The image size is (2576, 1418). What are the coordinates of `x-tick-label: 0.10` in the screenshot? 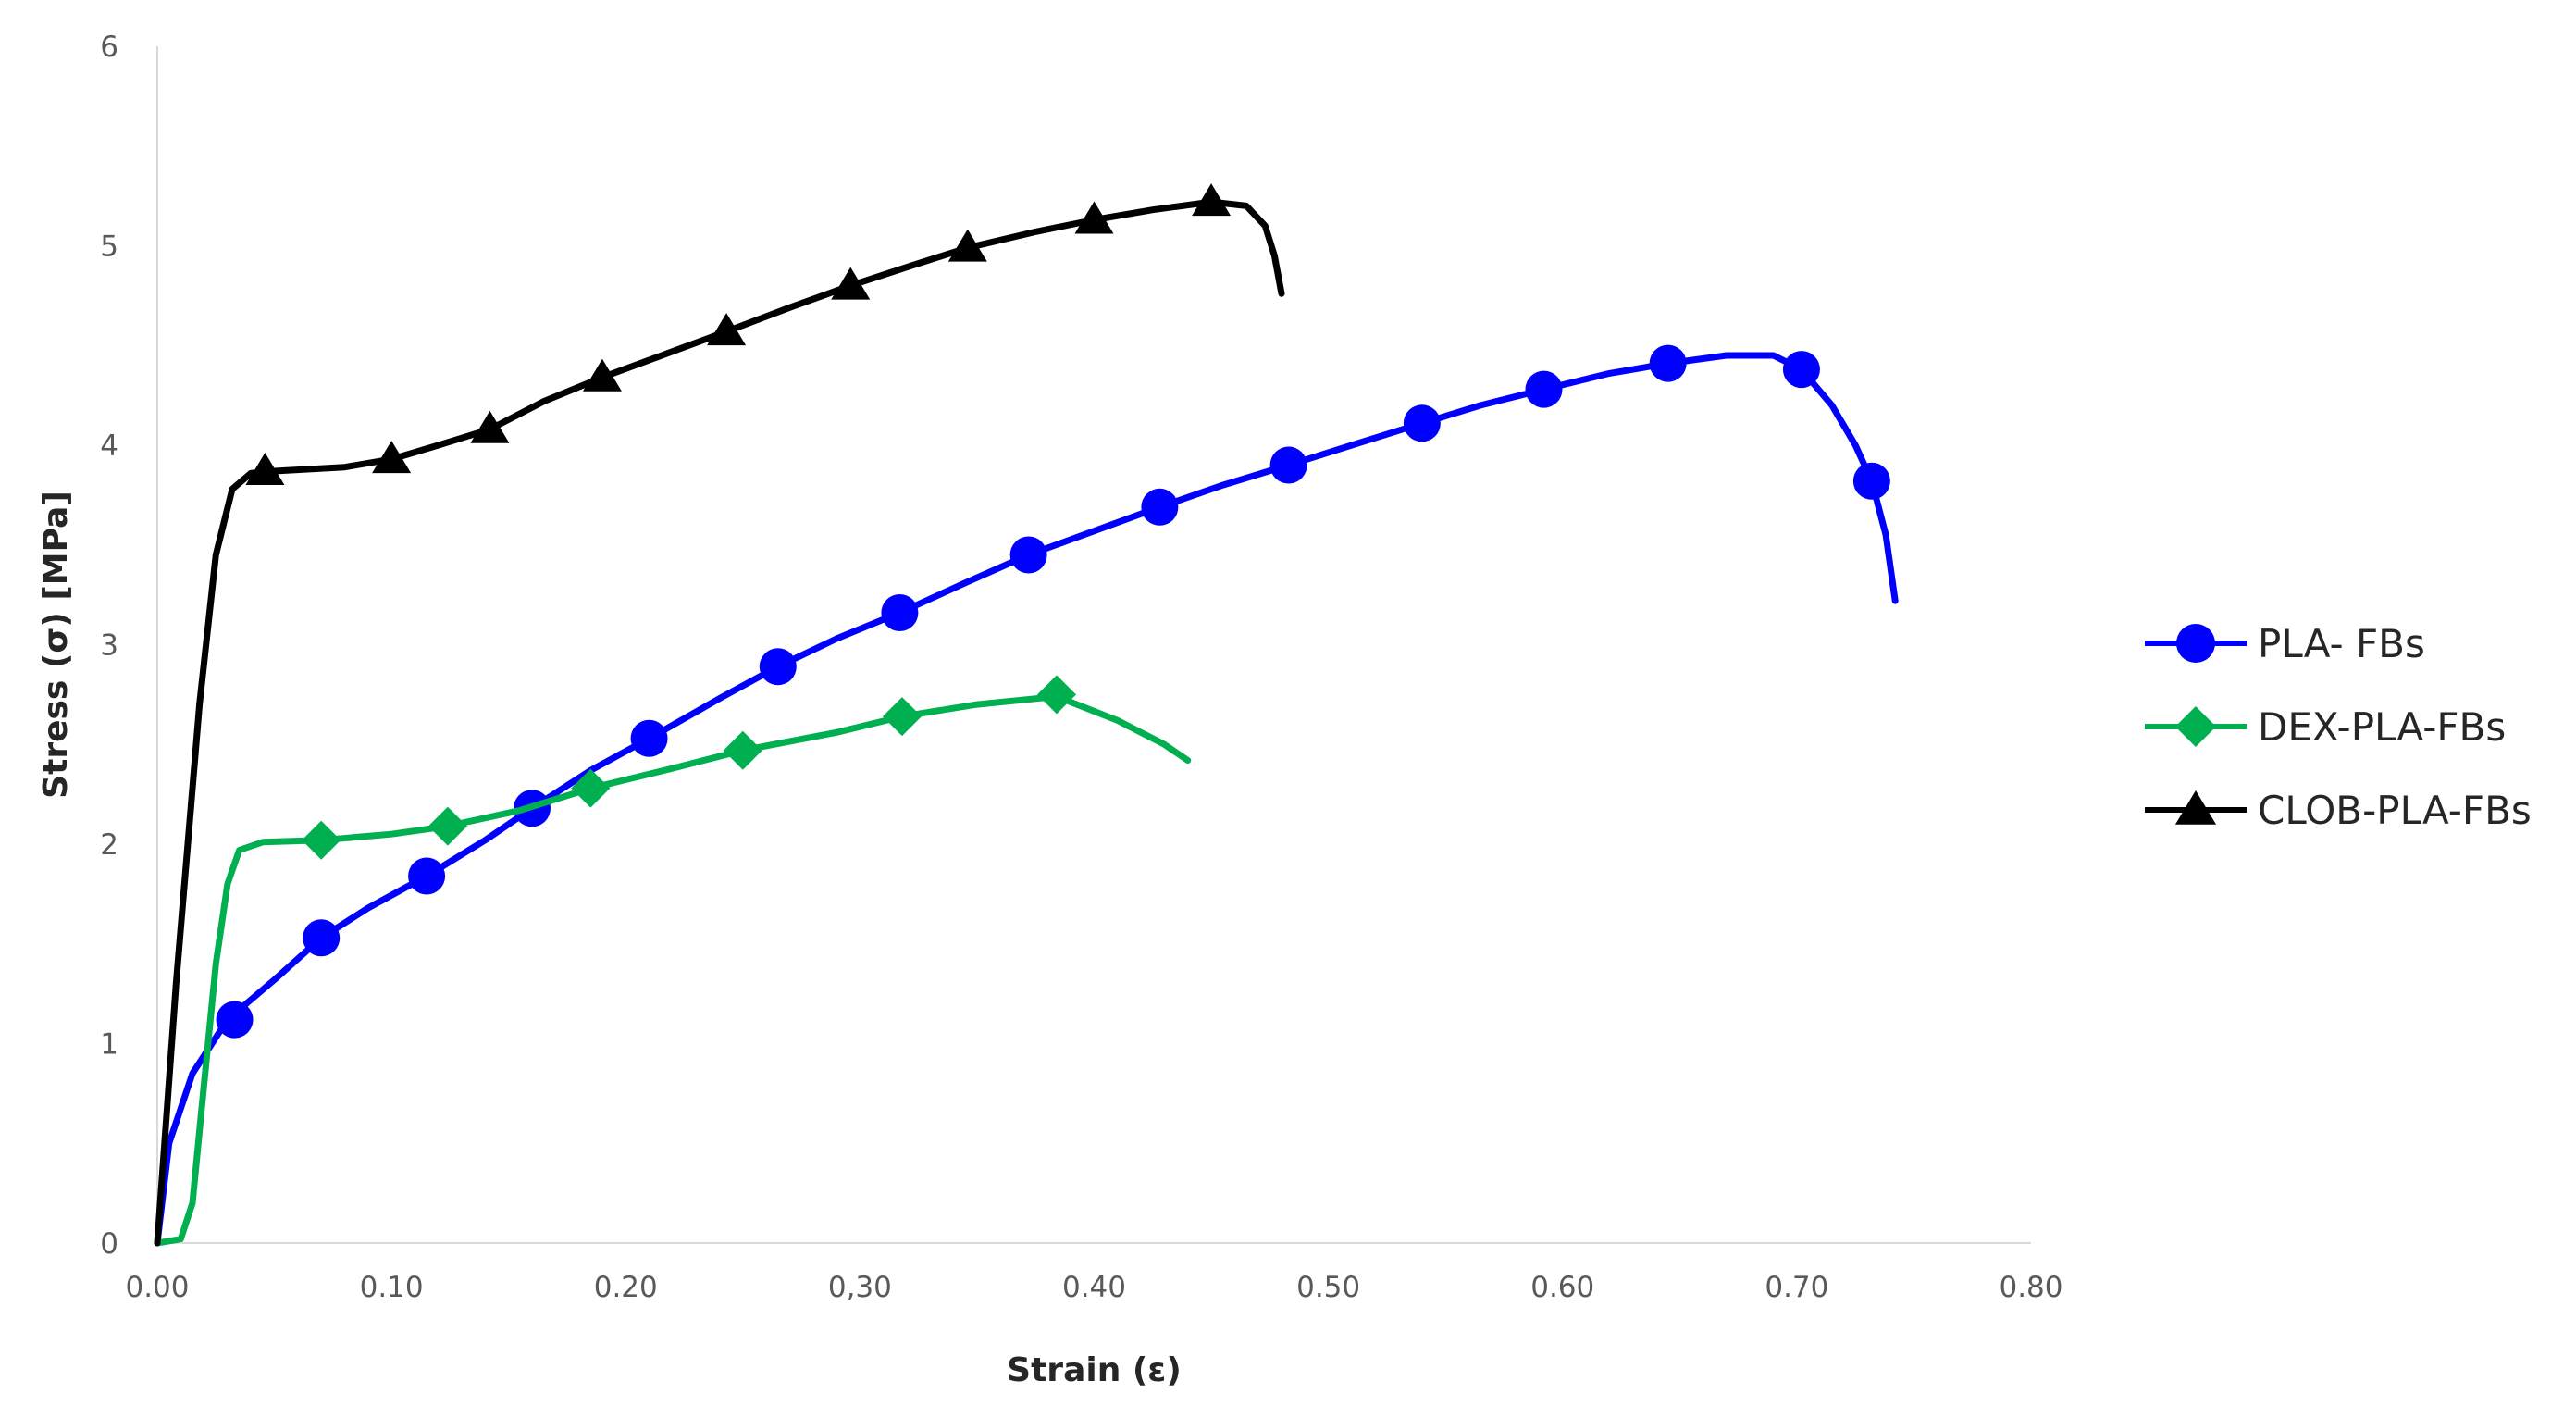 It's located at (392, 1288).